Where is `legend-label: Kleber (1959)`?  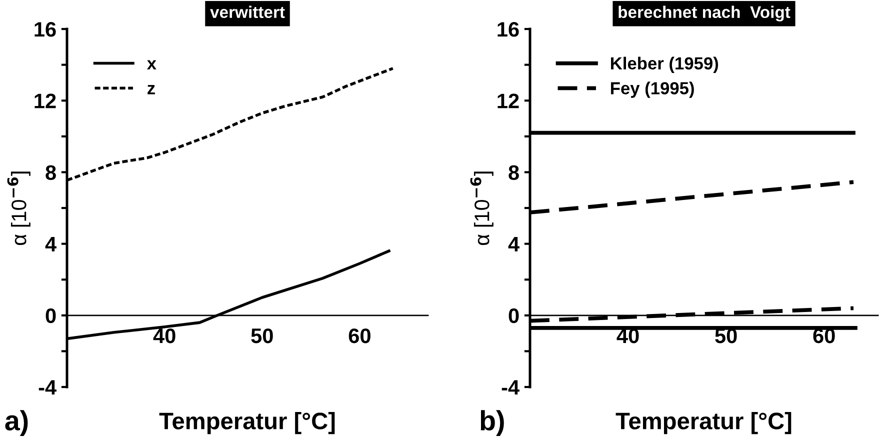 legend-label: Kleber (1959) is located at coordinates (664, 64).